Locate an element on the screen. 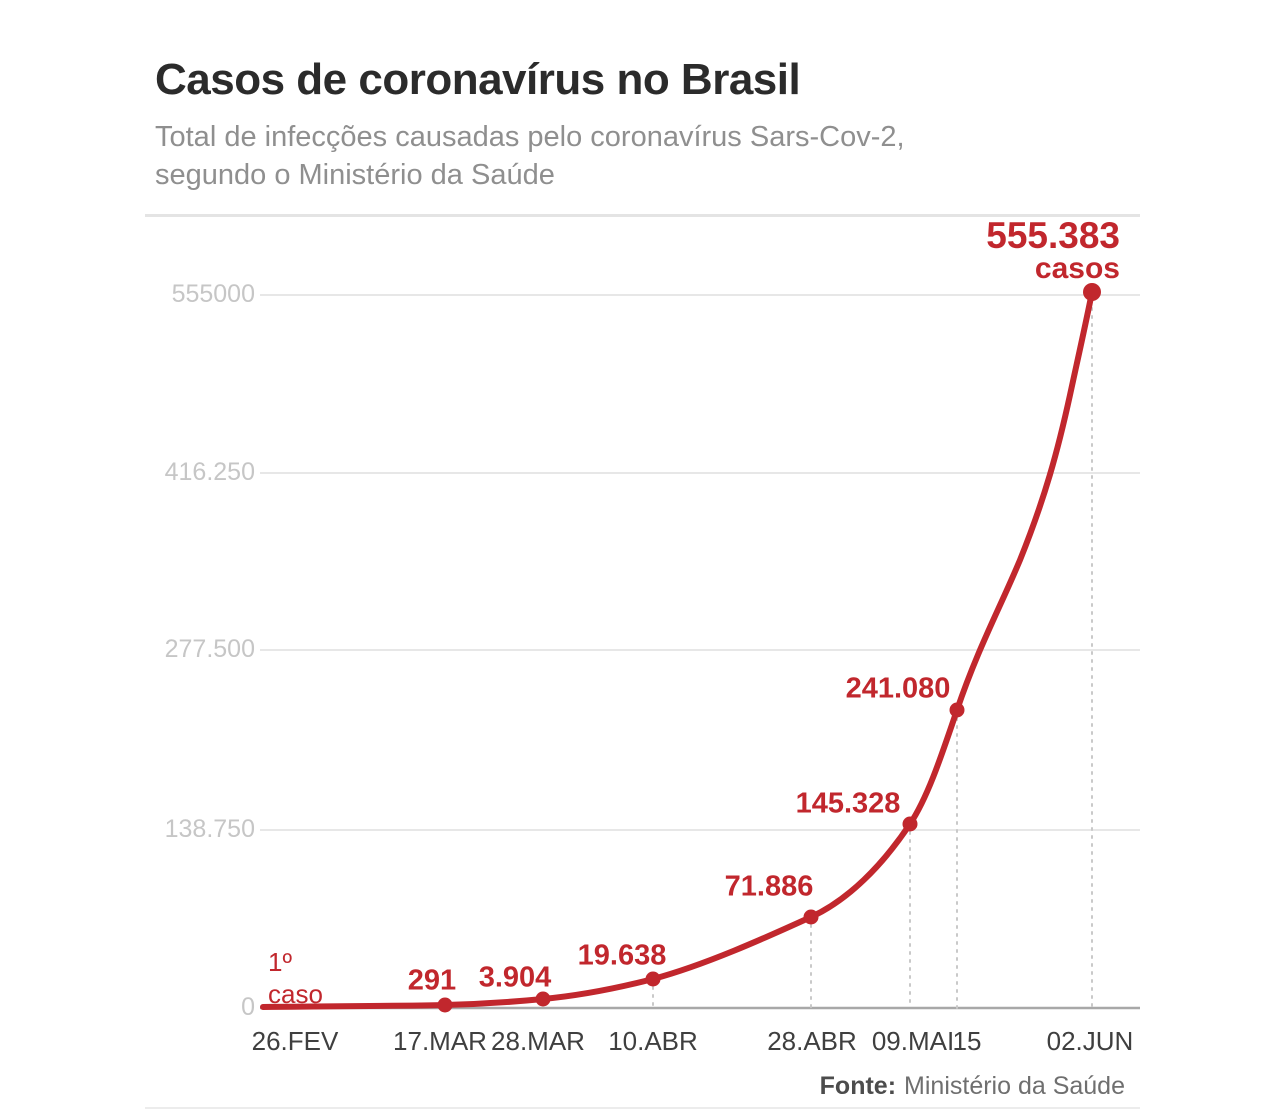  page-subtitle-line2: segundo o Ministério da Saúde is located at coordinates (355, 175).